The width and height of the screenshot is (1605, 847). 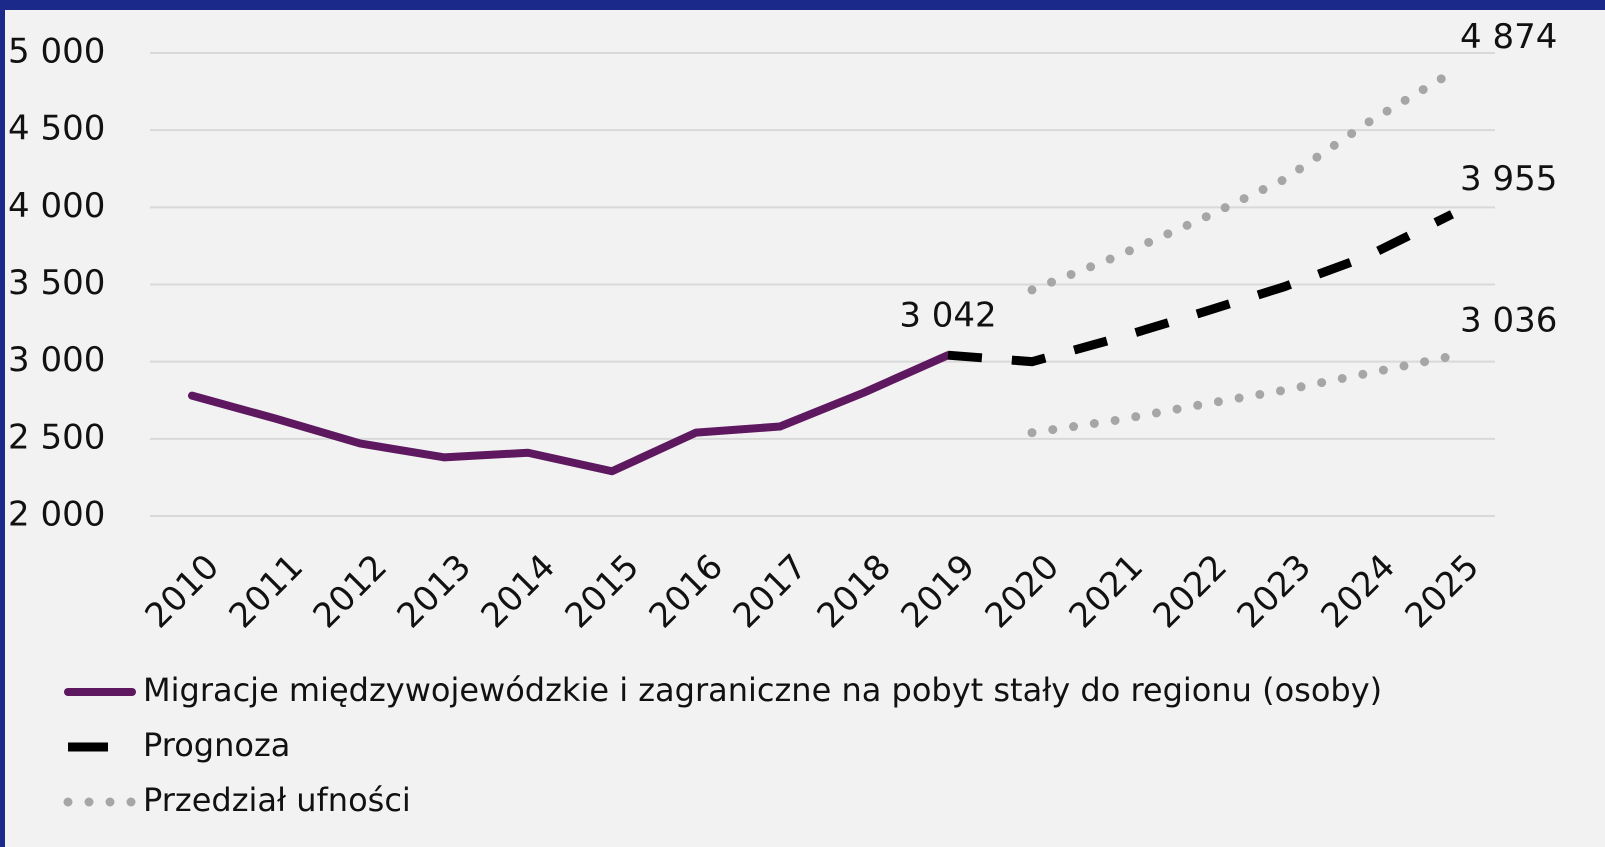 I want to click on data-label: 4 874, so click(x=1508, y=37).